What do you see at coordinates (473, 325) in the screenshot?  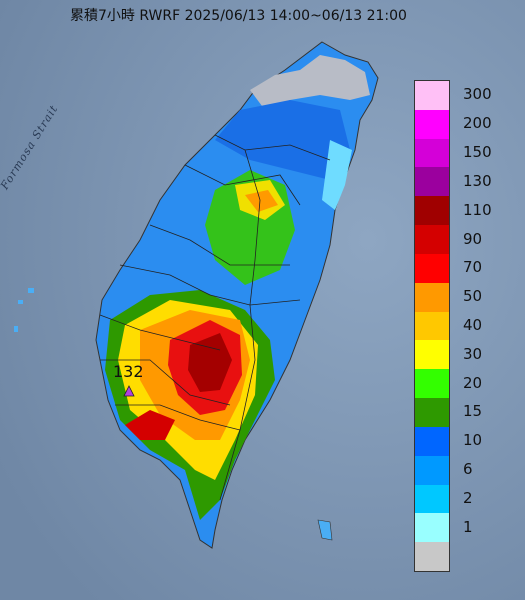 I see `legend-label: 40` at bounding box center [473, 325].